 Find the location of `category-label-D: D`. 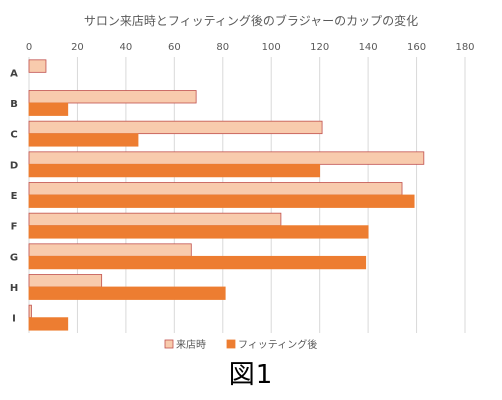

category-label-D: D is located at coordinates (14, 165).